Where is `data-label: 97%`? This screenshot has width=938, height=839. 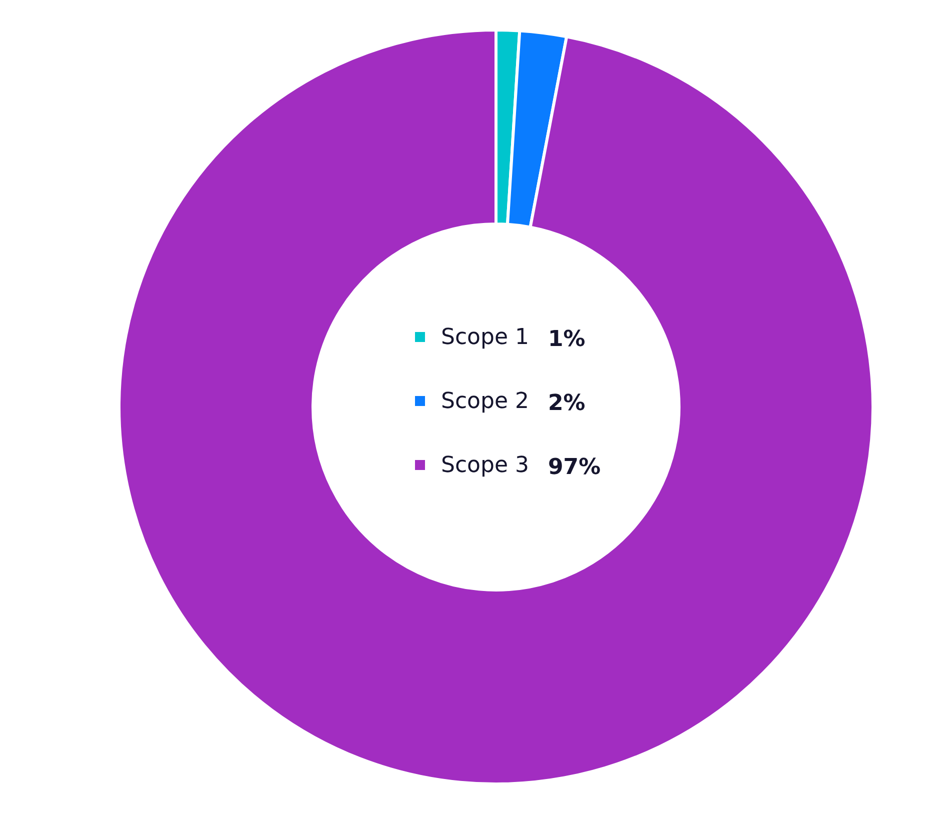
data-label: 97% is located at coordinates (574, 467).